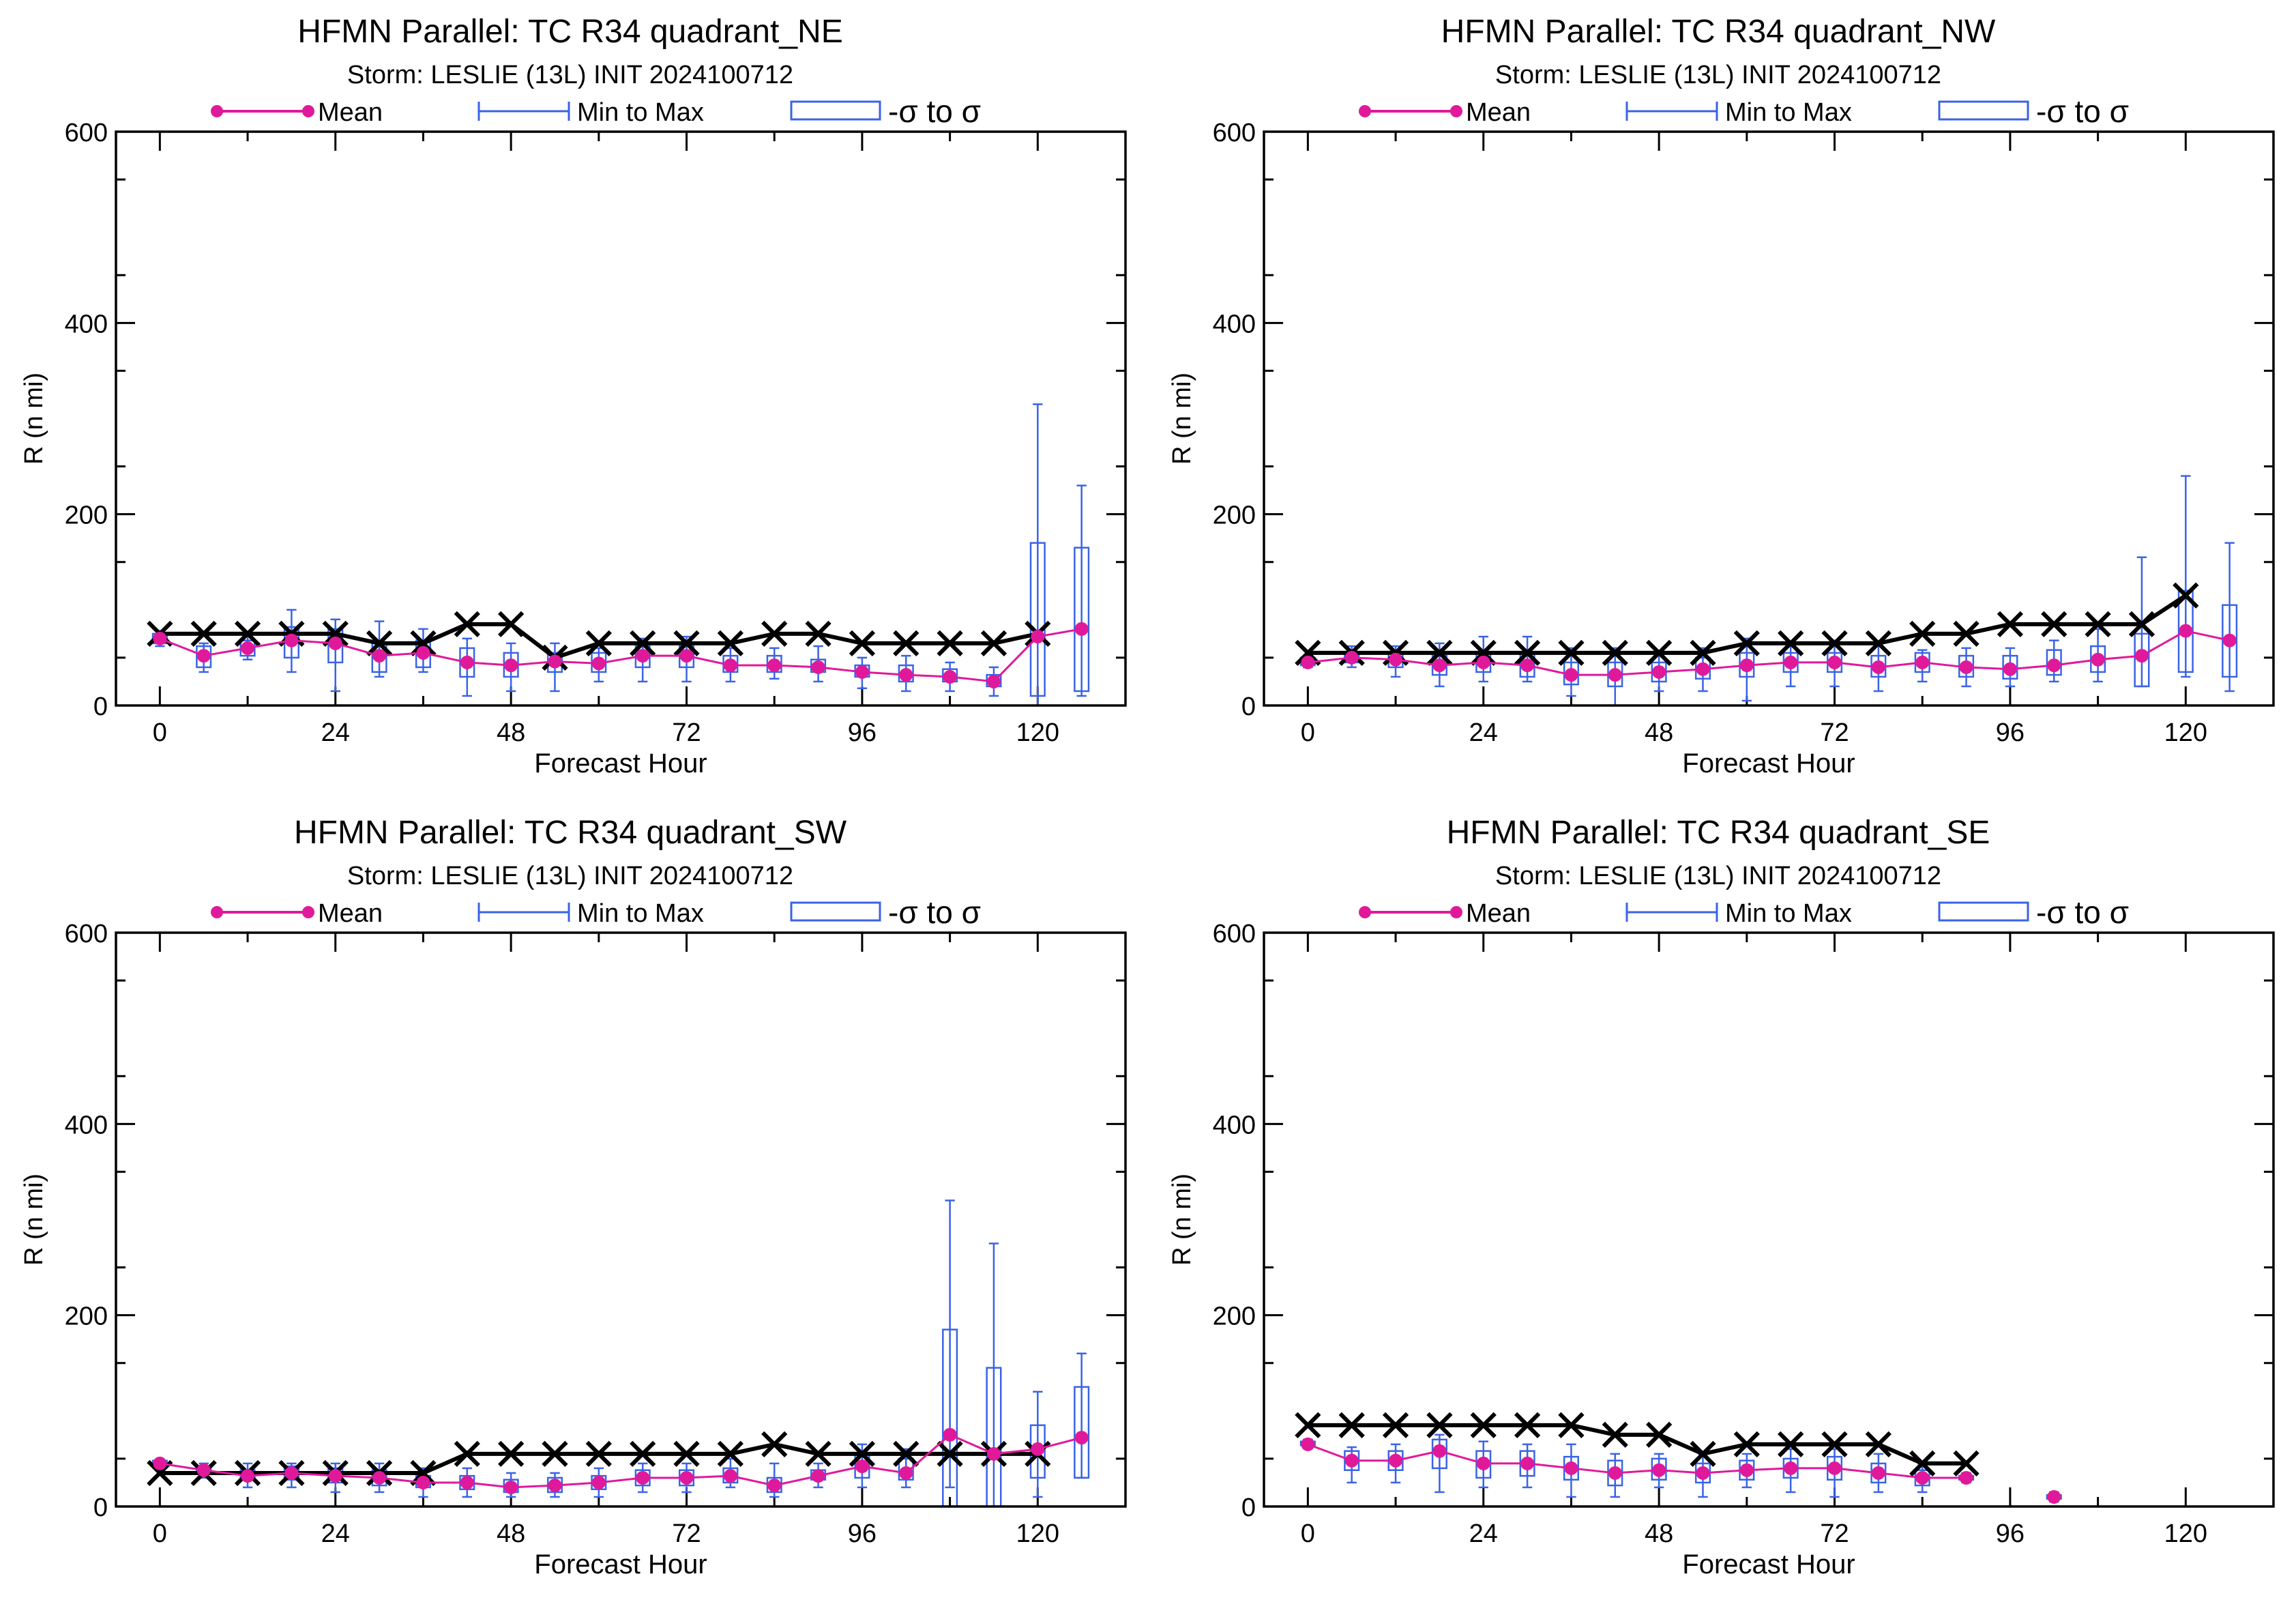 The image size is (2296, 1602). What do you see at coordinates (570, 833) in the screenshot?
I see `chart-title: HFMN Parallel: TC R34 quadrant_SW` at bounding box center [570, 833].